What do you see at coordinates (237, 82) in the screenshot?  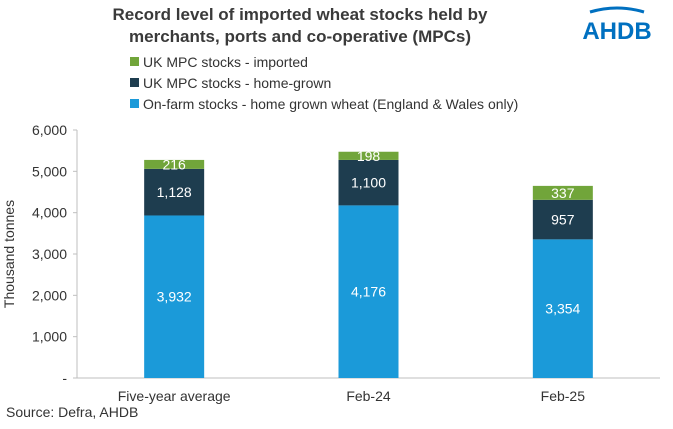 I see `legend-label: UK MPC stocks - home-grown` at bounding box center [237, 82].